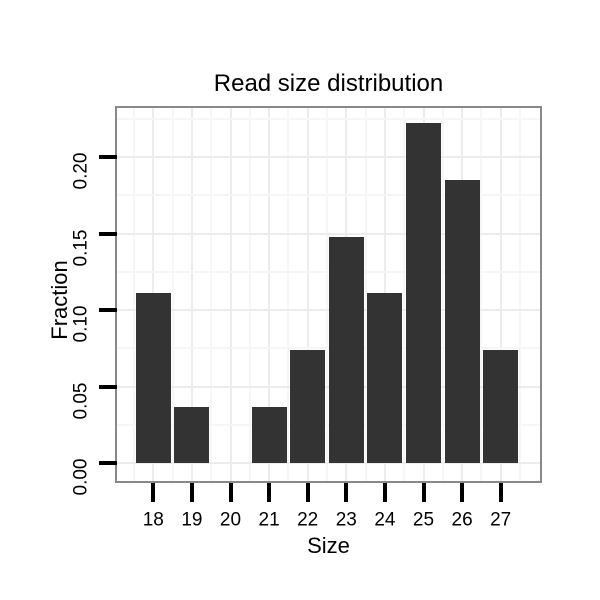 Image resolution: width=600 pixels, height=600 pixels. I want to click on y-axis-title: Fraction, so click(59, 300).